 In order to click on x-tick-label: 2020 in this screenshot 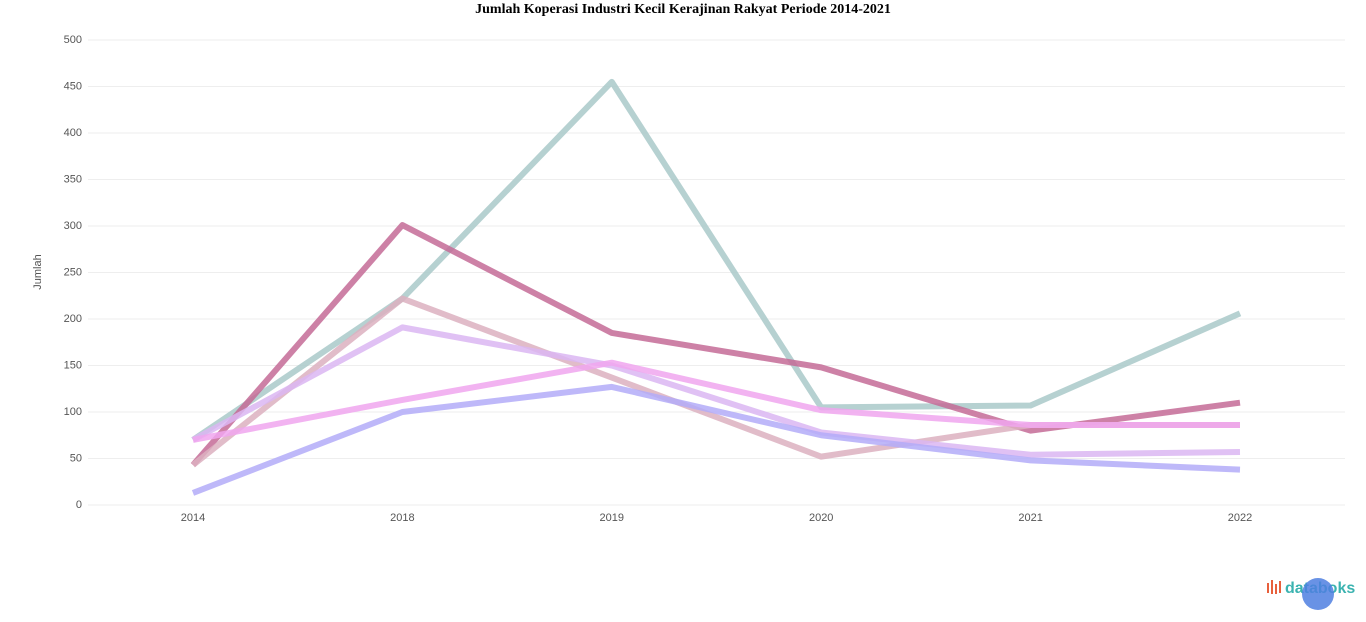, I will do `click(821, 518)`.